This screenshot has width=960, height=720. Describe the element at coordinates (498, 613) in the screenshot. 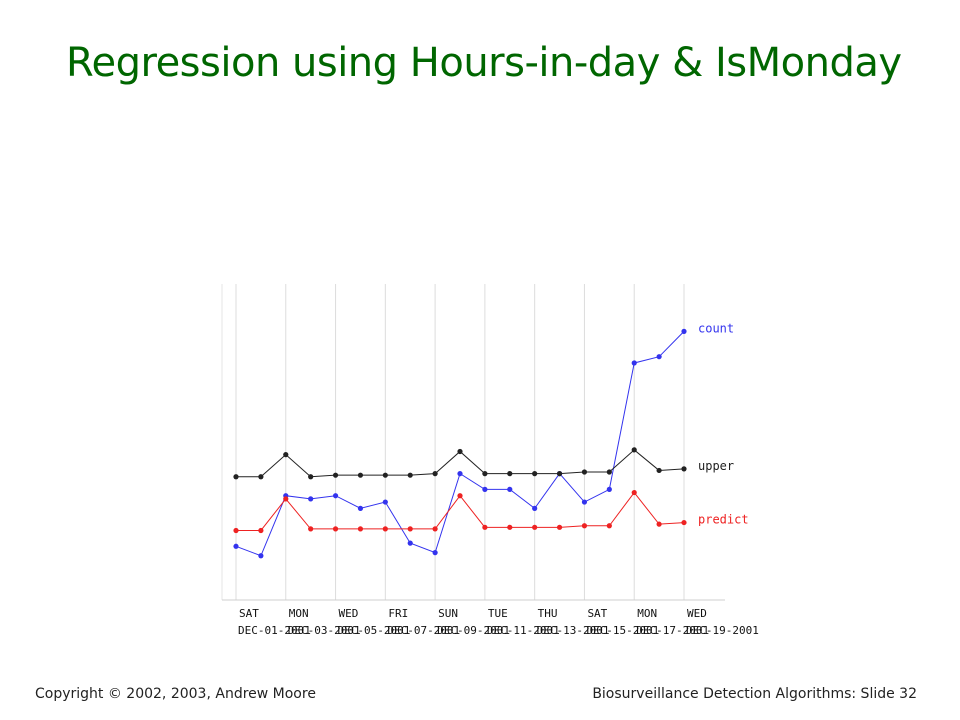

I see `x-tick-day-label: TUE` at that location.